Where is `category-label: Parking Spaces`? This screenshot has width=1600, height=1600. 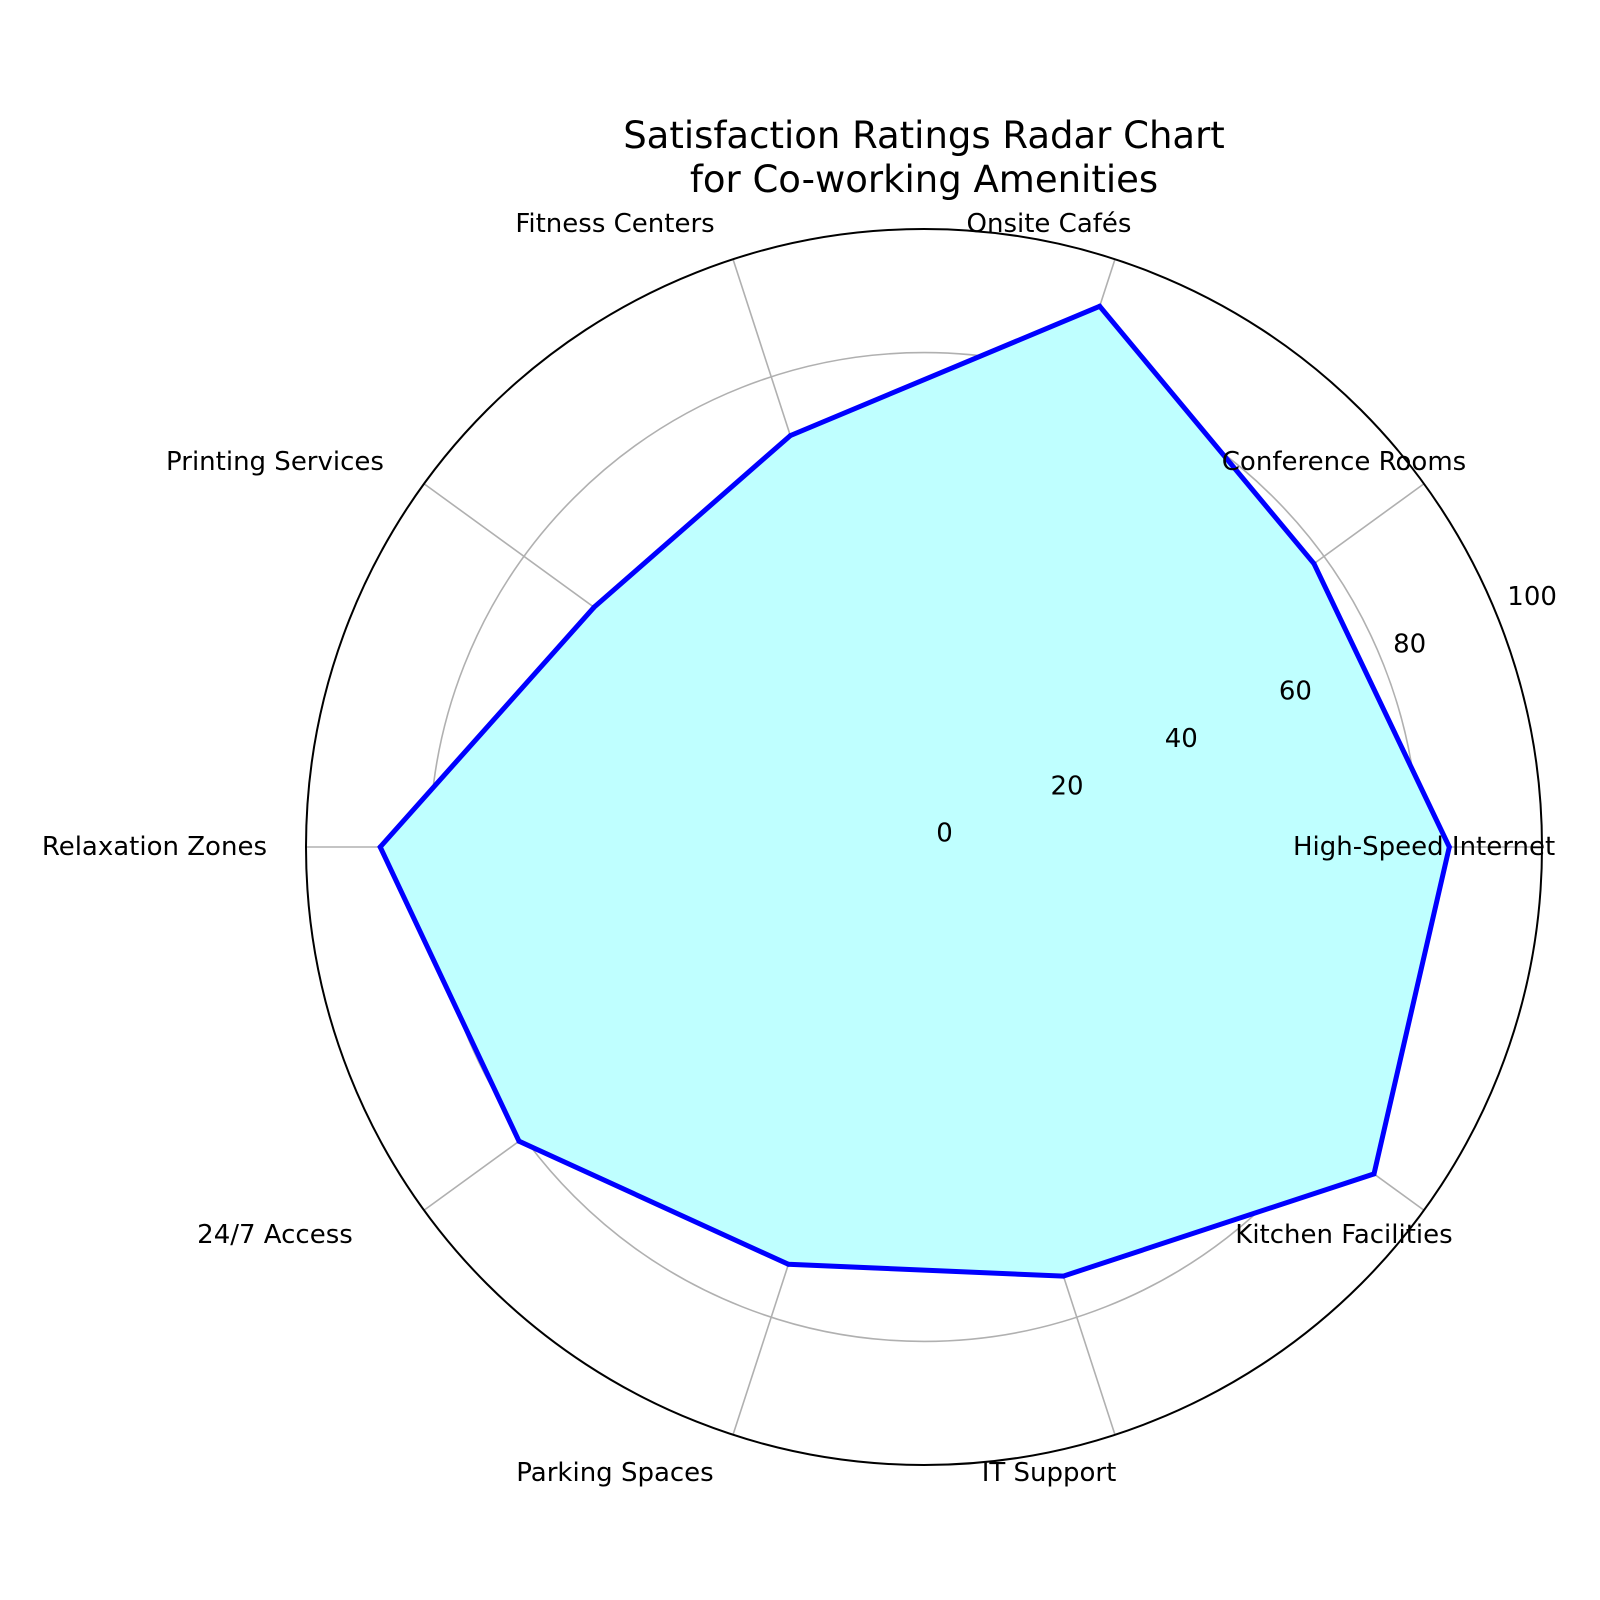 category-label: Parking Spaces is located at coordinates (614, 1473).